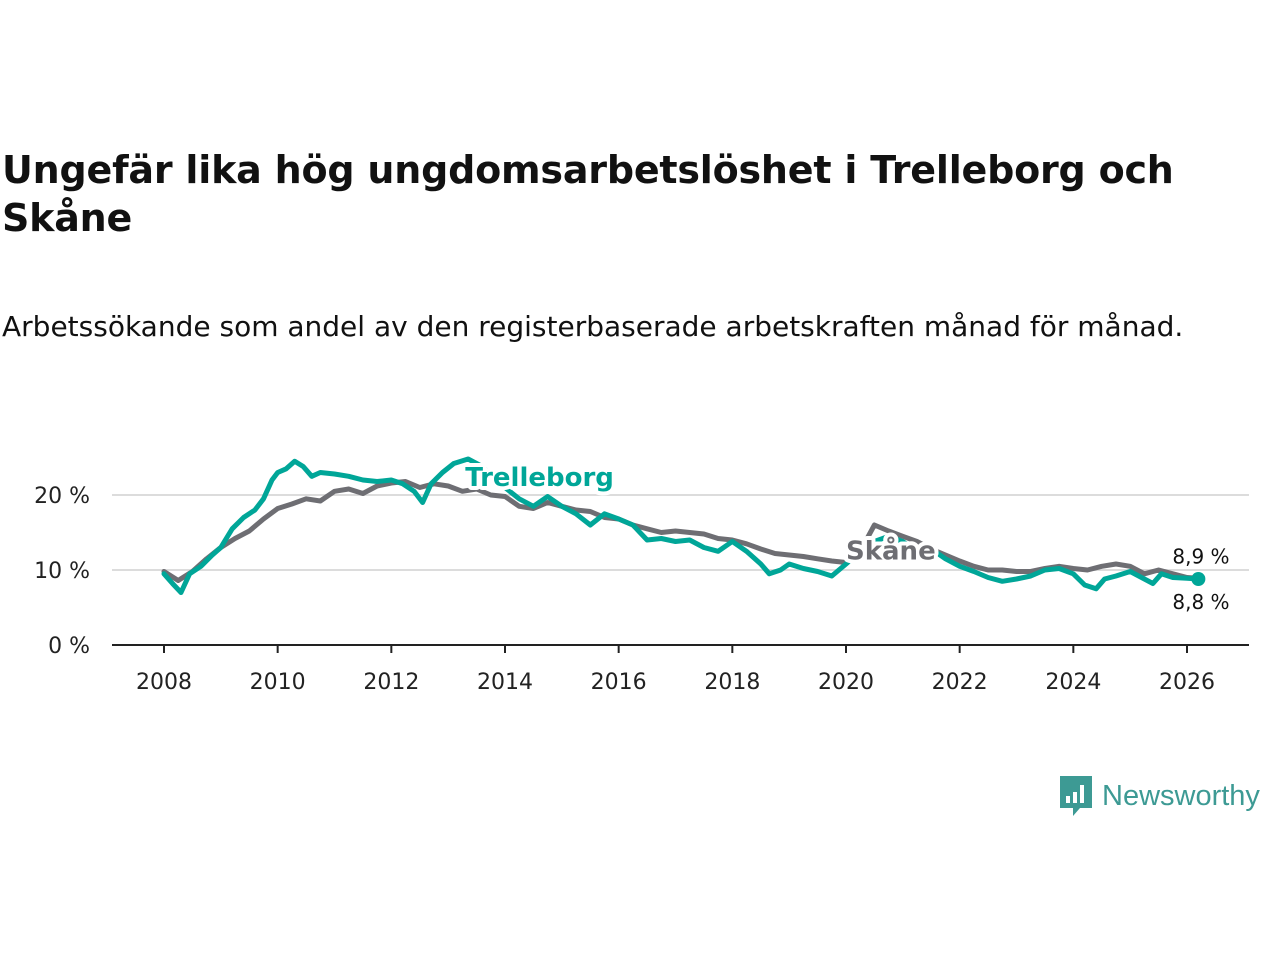 Image resolution: width=1280 pixels, height=960 pixels. I want to click on series-lines, so click(683, 525).